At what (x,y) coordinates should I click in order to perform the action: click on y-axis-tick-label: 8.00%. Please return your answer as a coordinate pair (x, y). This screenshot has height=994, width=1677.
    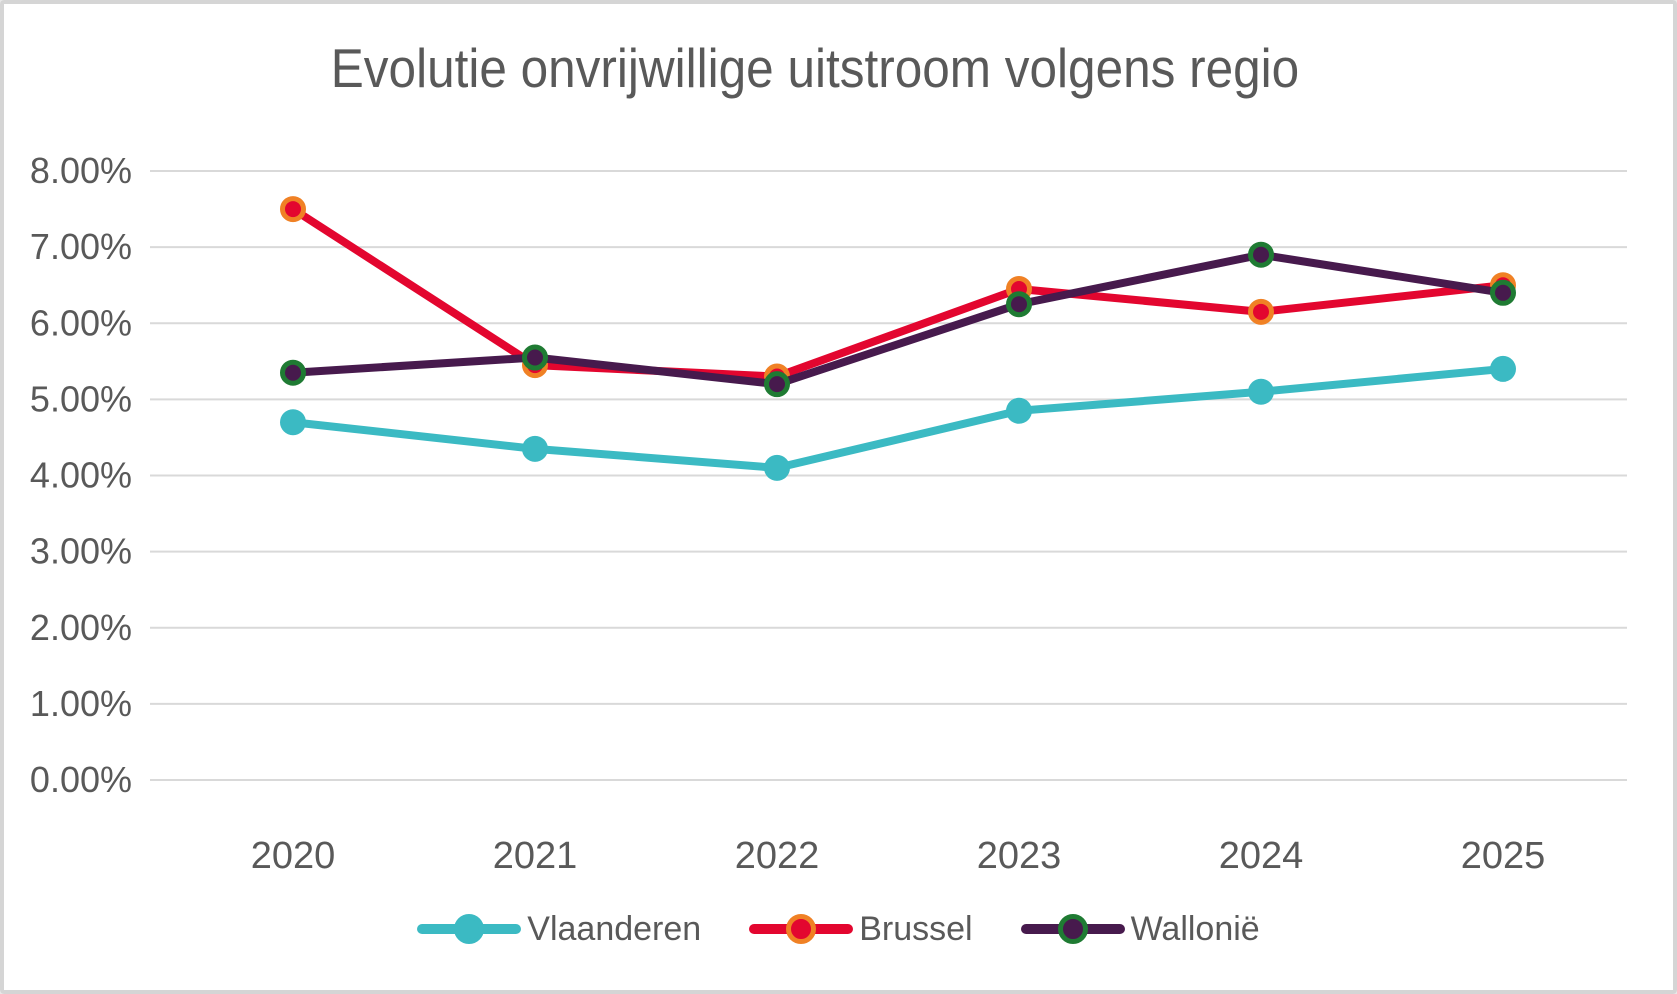
    Looking at the image, I should click on (81, 170).